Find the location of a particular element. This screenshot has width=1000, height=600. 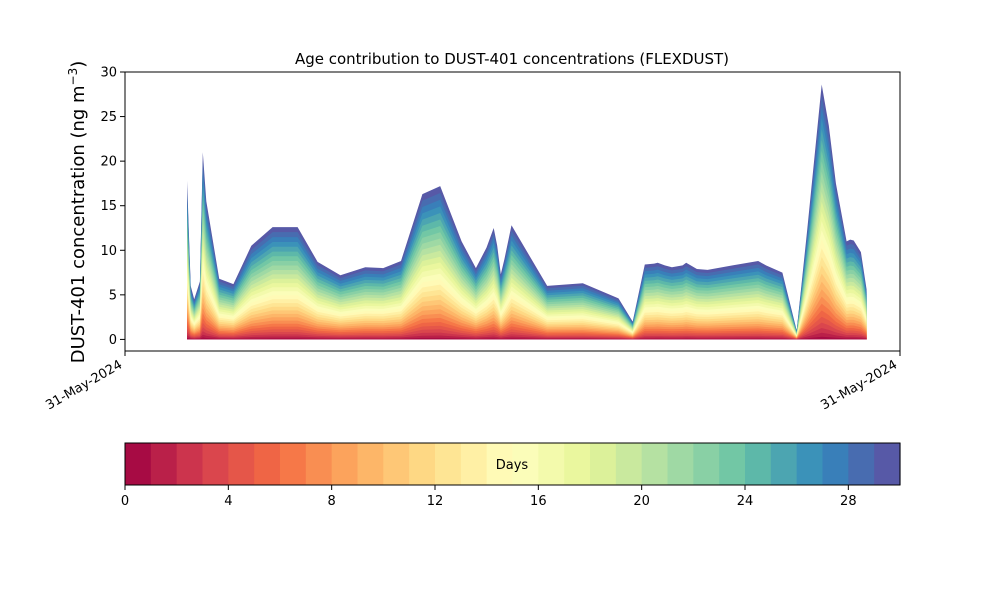

colorbar is located at coordinates (512, 464).